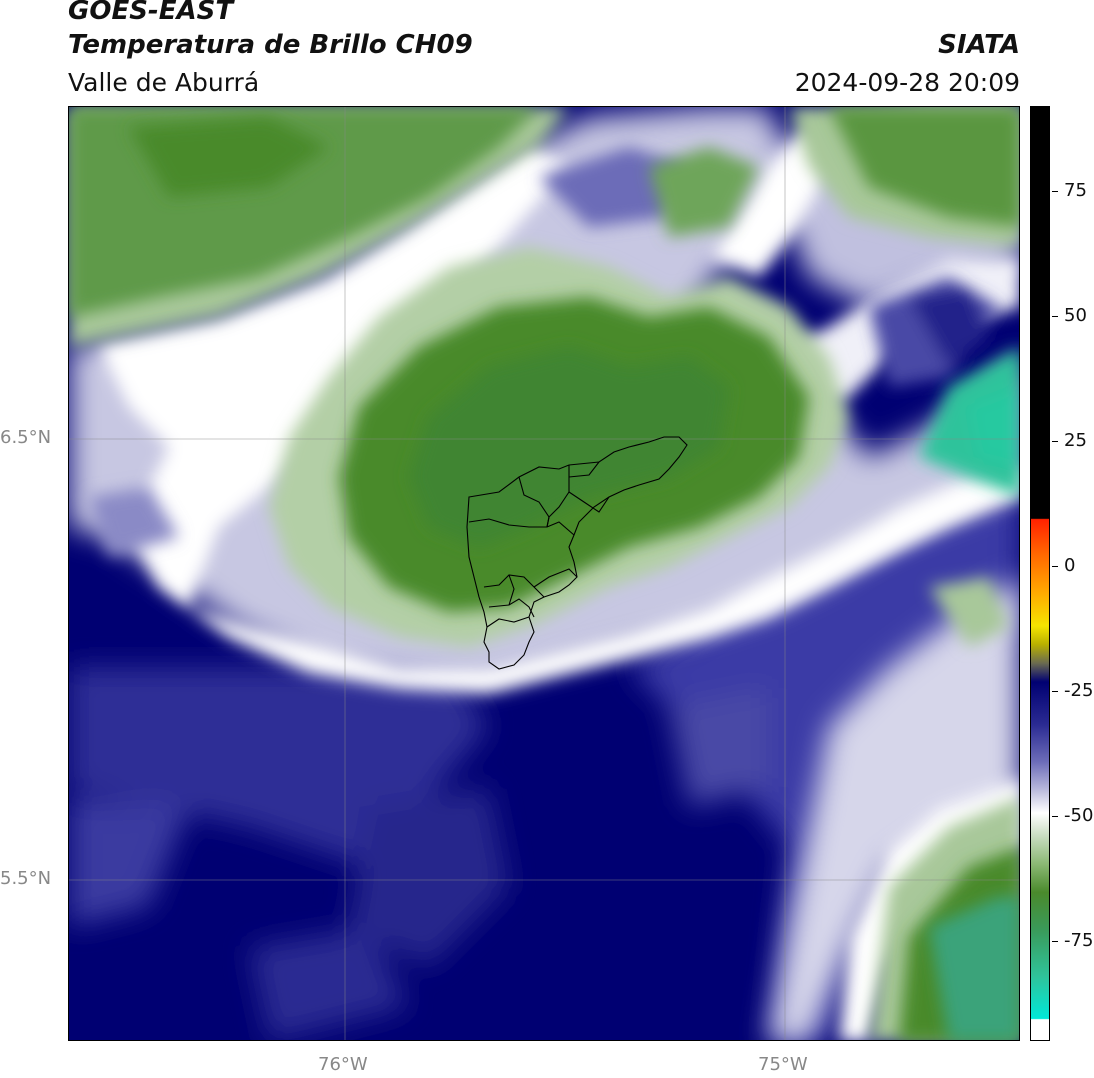 The image size is (1094, 1078). Describe the element at coordinates (1040, 573) in the screenshot. I see `temperature-colorbar` at that location.